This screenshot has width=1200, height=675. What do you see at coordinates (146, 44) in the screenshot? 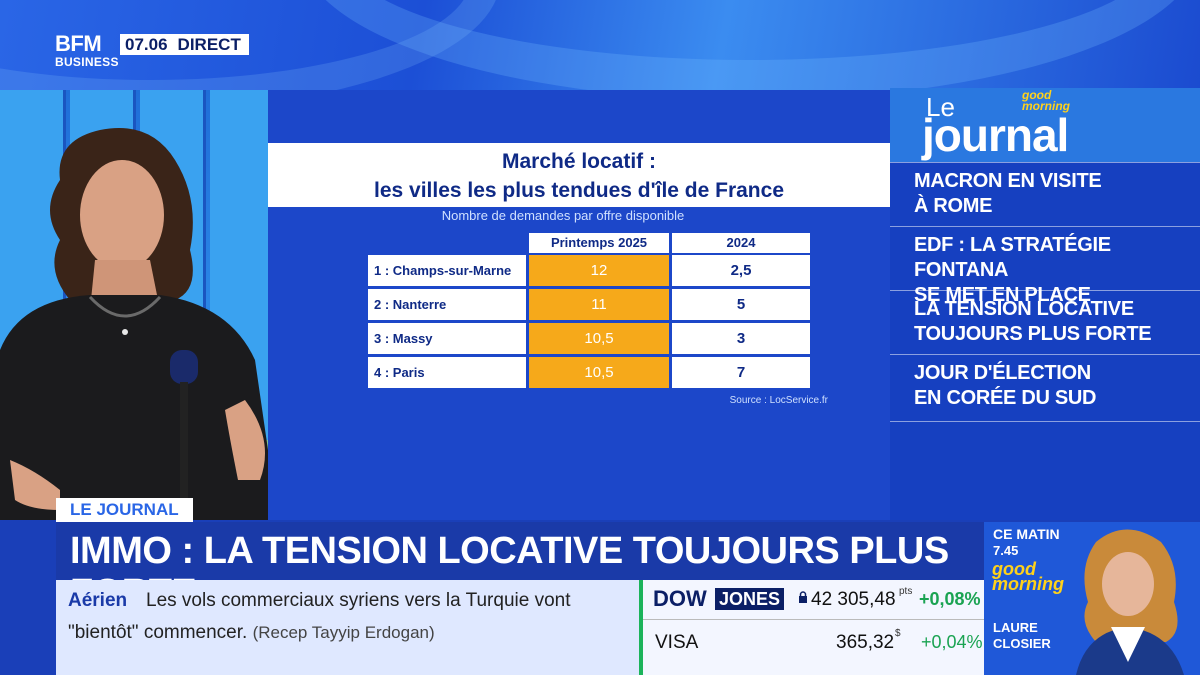
I see `clock: 07.06` at bounding box center [146, 44].